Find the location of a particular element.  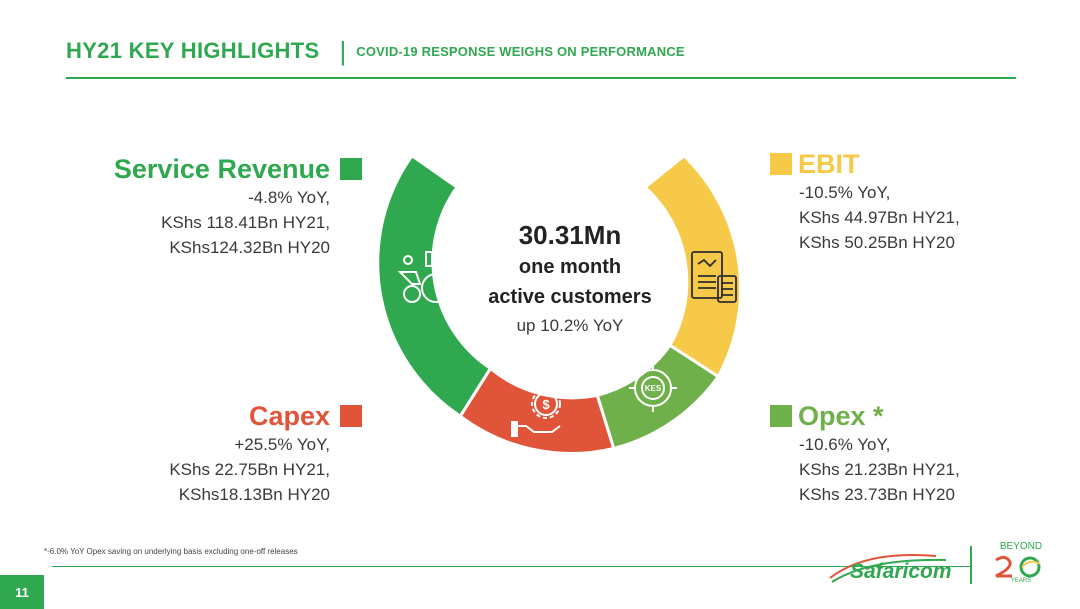

customers-line1: one month is located at coordinates (570, 267).